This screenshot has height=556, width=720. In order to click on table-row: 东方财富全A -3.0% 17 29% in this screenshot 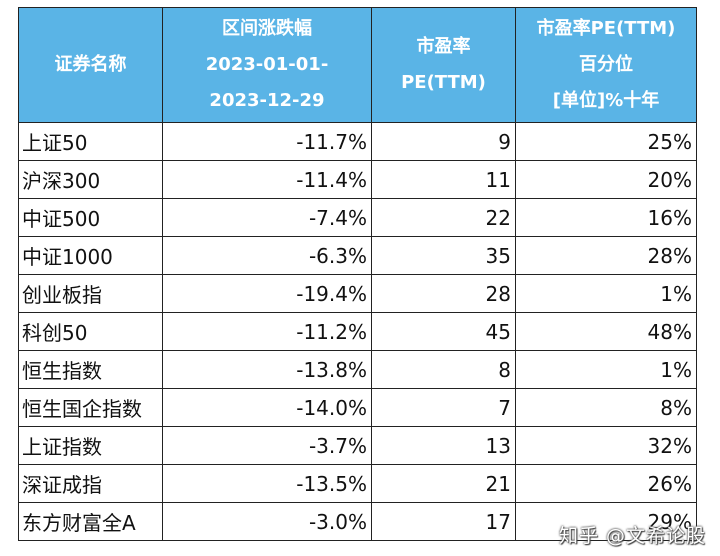, I will do `click(357, 521)`.